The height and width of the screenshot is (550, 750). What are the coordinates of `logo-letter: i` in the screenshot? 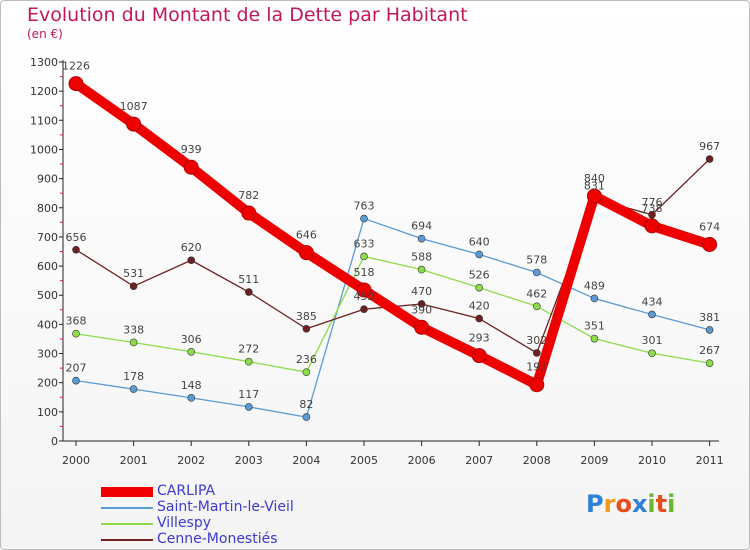 It's located at (651, 504).